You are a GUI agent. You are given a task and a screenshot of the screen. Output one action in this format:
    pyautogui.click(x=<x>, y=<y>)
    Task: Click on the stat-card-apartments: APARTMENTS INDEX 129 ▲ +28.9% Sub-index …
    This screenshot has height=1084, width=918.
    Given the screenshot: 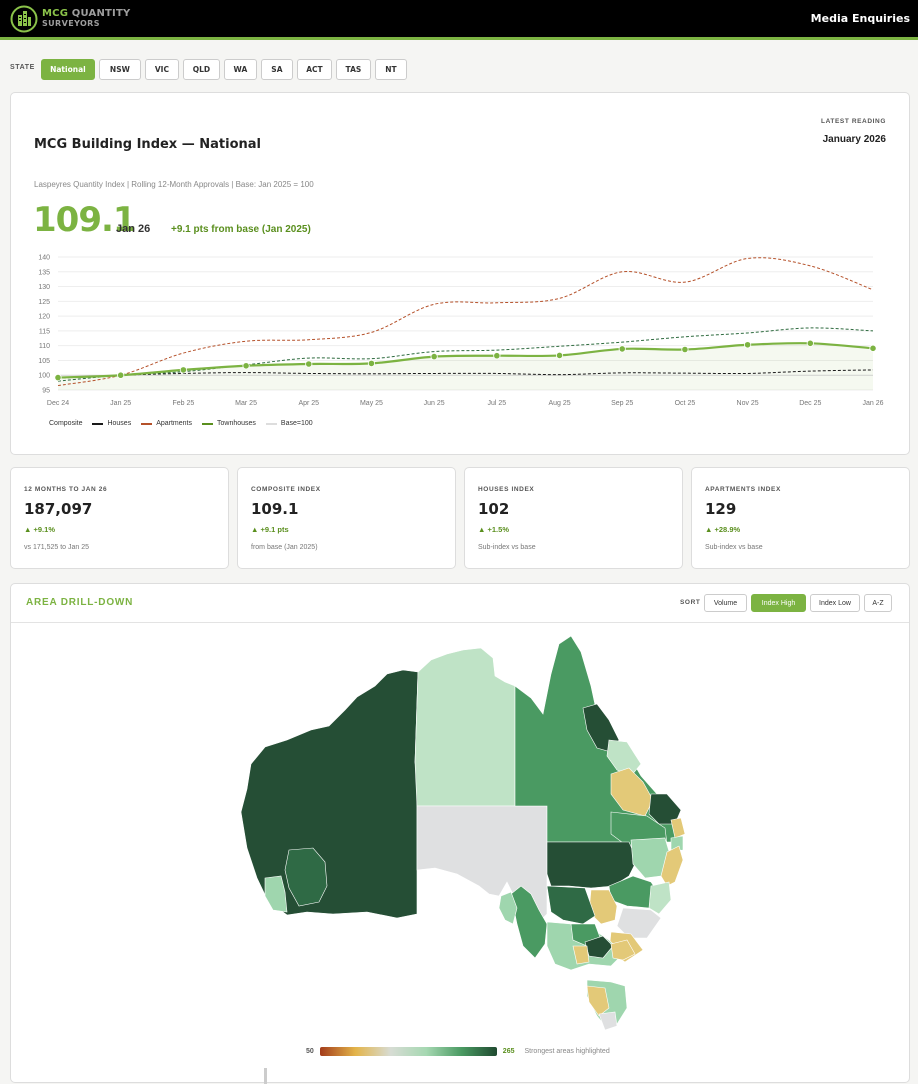 What is the action you would take?
    pyautogui.click(x=800, y=518)
    